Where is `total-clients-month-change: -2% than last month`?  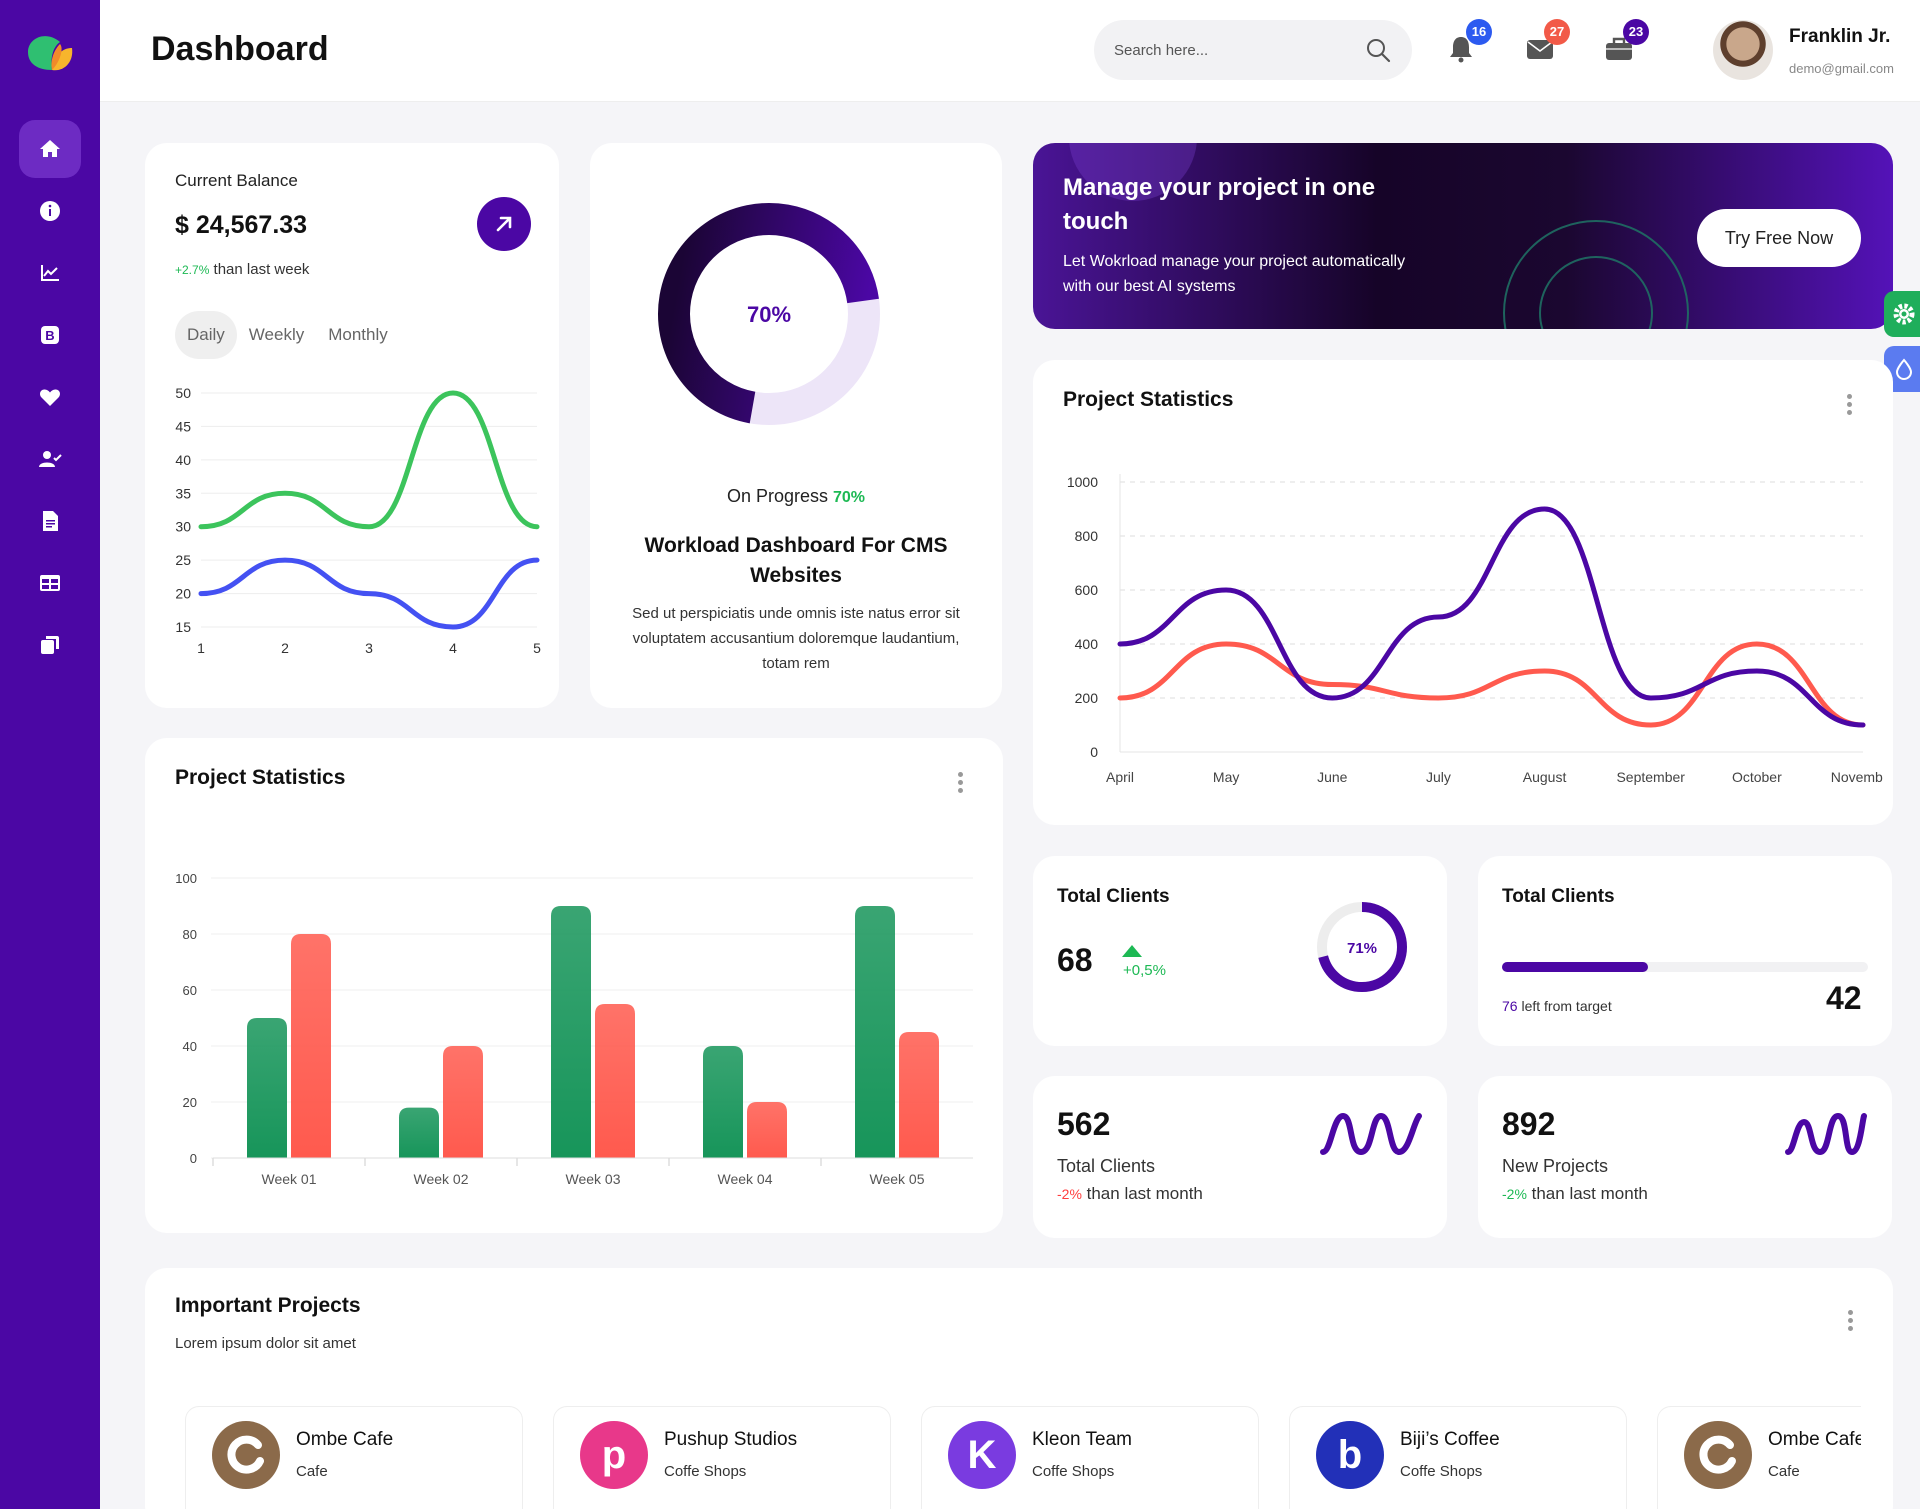 total-clients-month-change: -2% than last month is located at coordinates (1130, 1194).